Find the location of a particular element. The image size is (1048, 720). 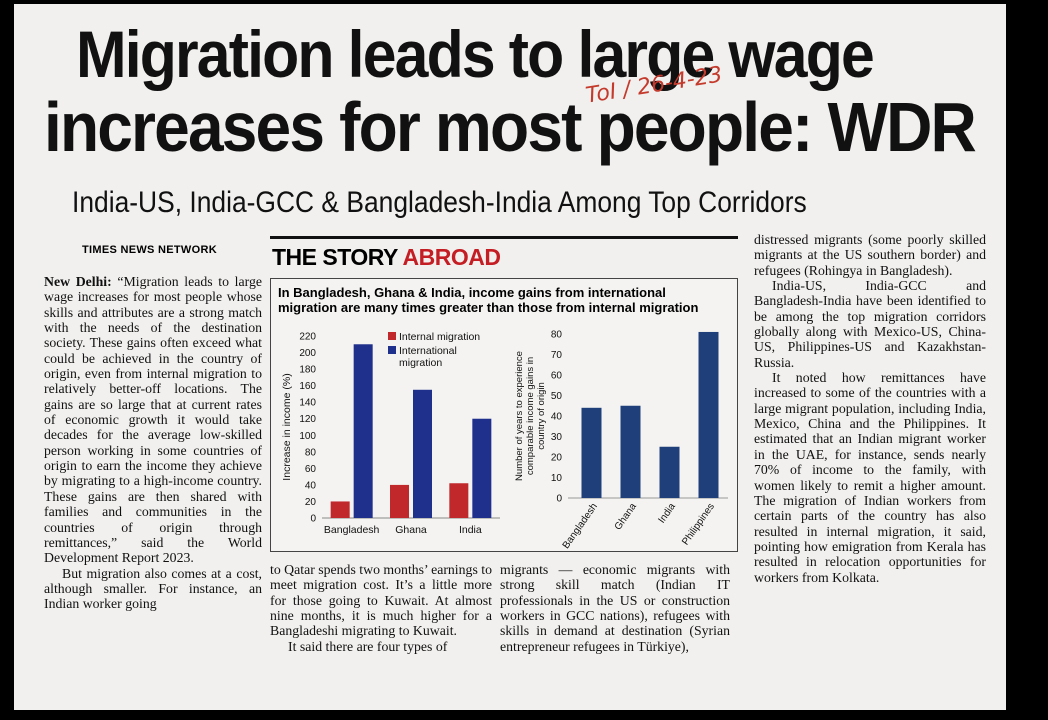

paragraph: It said there are four types of is located at coordinates (368, 646).